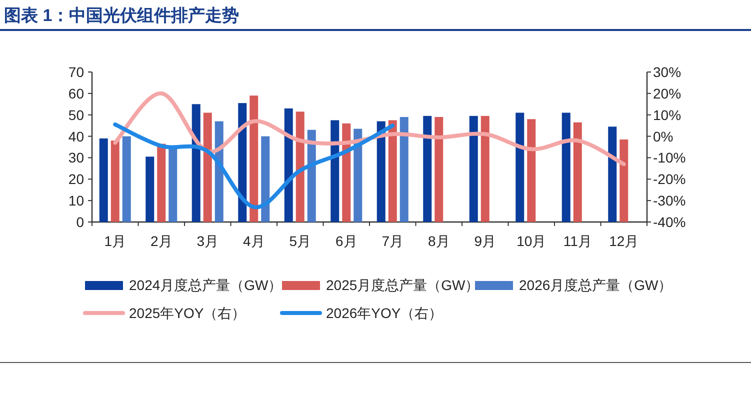  What do you see at coordinates (669, 200) in the screenshot?
I see `y2-tick-label: -30%` at bounding box center [669, 200].